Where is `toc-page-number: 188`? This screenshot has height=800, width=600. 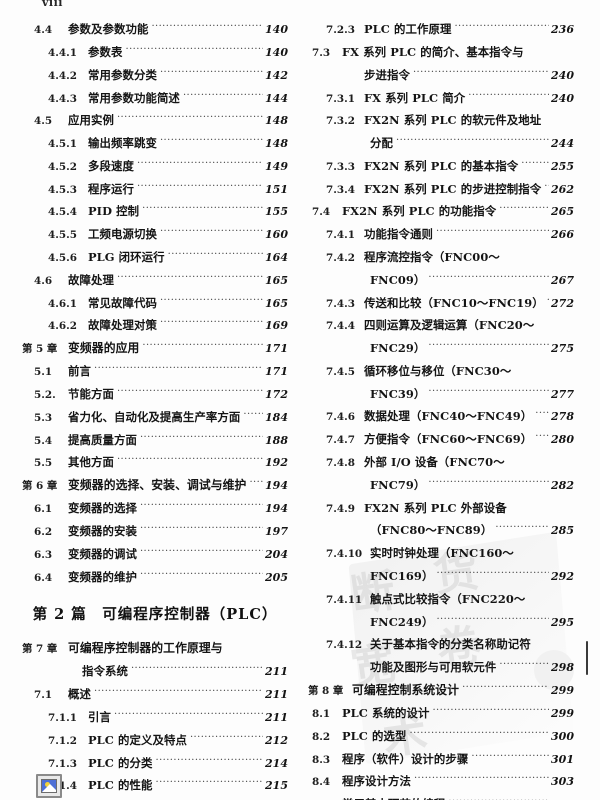 toc-page-number: 188 is located at coordinates (276, 440).